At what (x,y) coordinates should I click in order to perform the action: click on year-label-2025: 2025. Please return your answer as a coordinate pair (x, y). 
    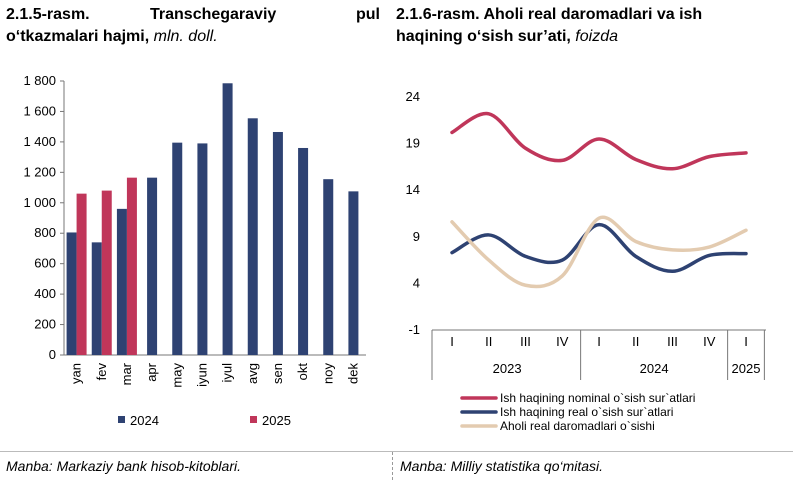
    Looking at the image, I should click on (746, 368).